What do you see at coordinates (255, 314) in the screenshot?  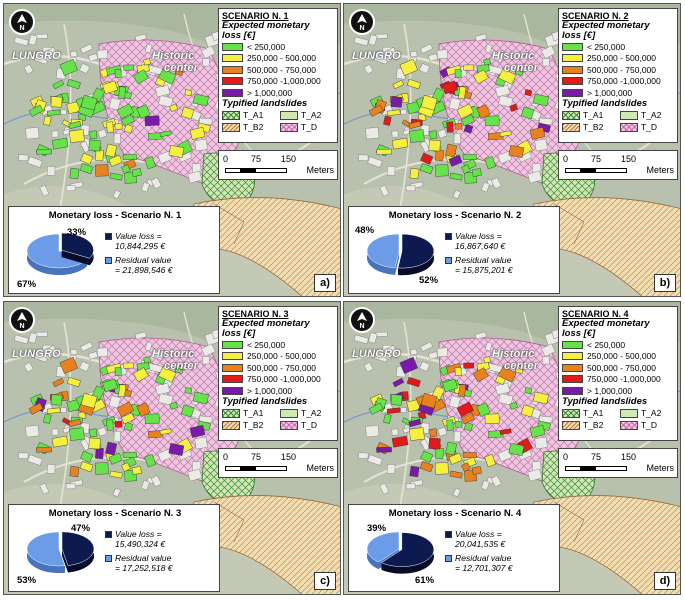 I see `scenario-title: SCENARIO N. 3` at bounding box center [255, 314].